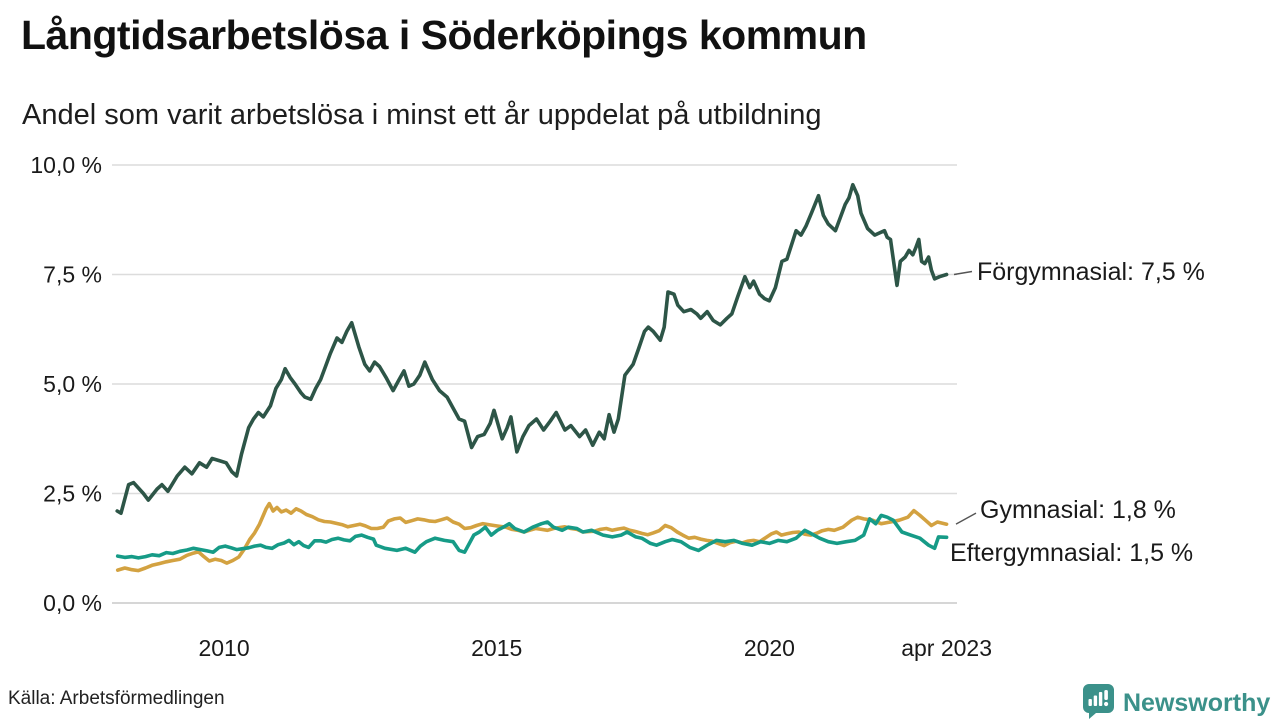 This screenshot has width=1280, height=724. Describe the element at coordinates (72, 384) in the screenshot. I see `y-axis-tick-label: 5,0 %` at that location.